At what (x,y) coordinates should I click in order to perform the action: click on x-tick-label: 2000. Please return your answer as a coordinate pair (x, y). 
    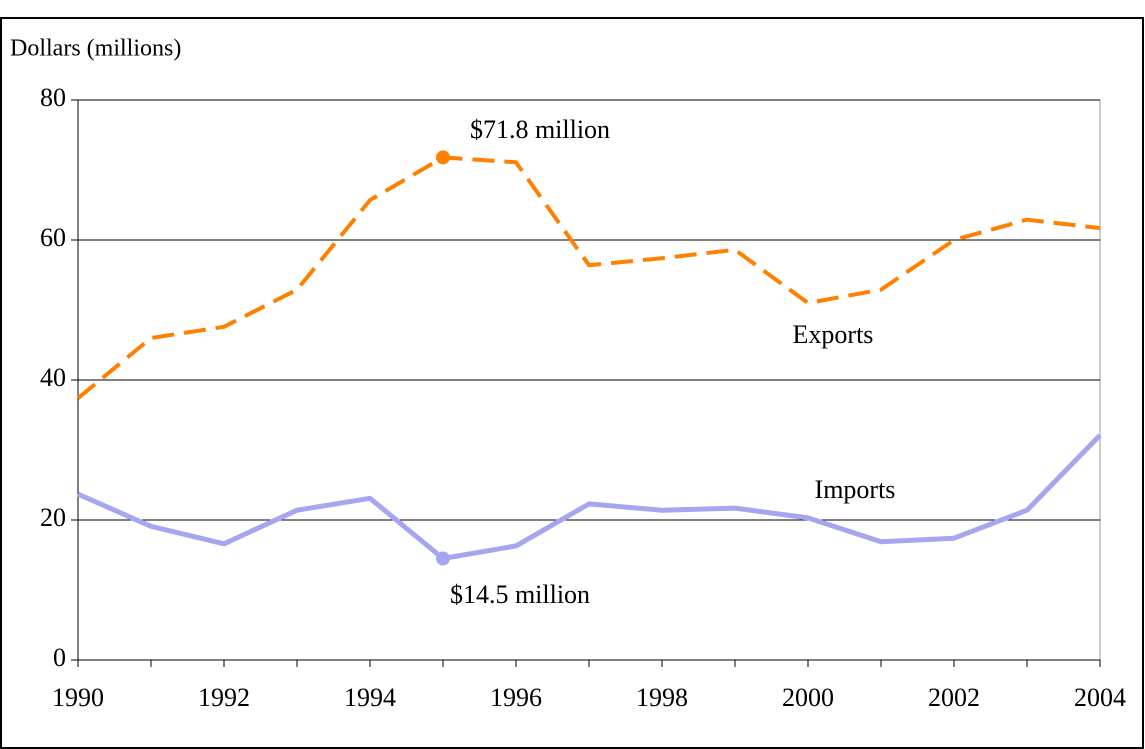
    Looking at the image, I should click on (808, 697).